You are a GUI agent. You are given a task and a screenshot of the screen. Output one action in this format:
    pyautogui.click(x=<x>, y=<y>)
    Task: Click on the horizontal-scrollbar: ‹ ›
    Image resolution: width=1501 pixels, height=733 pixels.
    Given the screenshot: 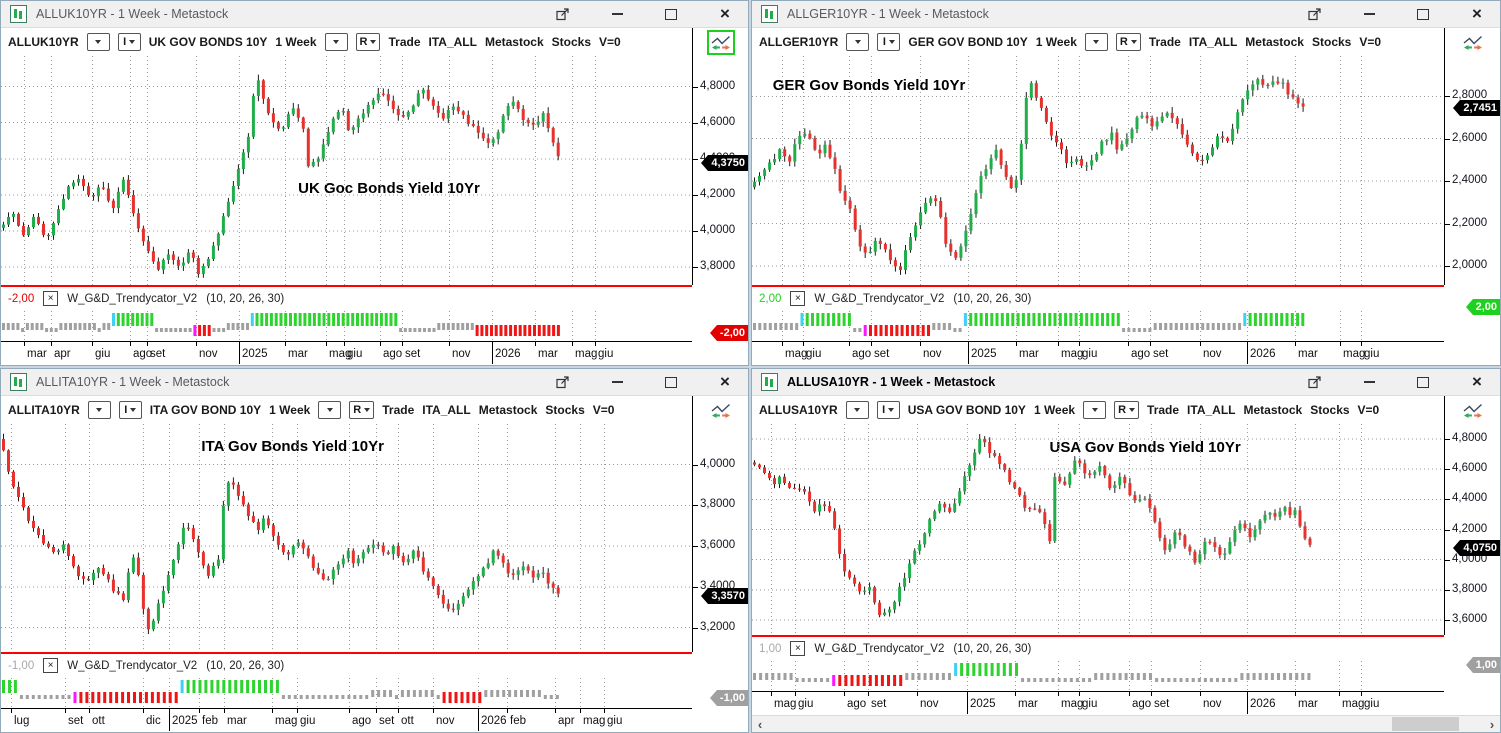 What is the action you would take?
    pyautogui.click(x=1126, y=723)
    